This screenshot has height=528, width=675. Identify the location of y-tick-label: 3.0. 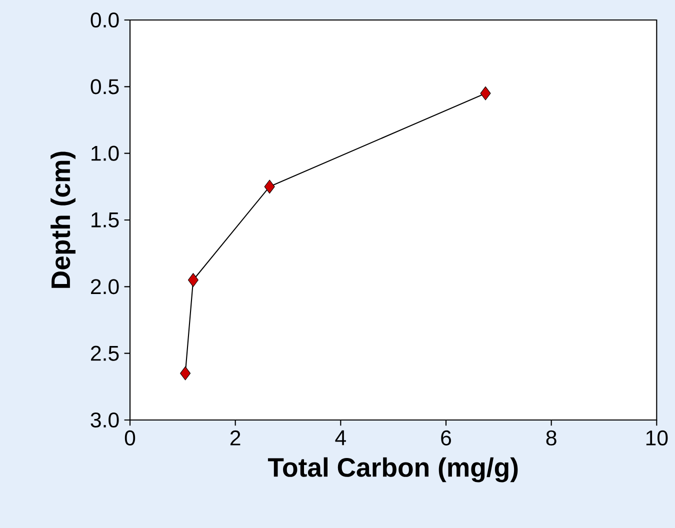
(104, 420).